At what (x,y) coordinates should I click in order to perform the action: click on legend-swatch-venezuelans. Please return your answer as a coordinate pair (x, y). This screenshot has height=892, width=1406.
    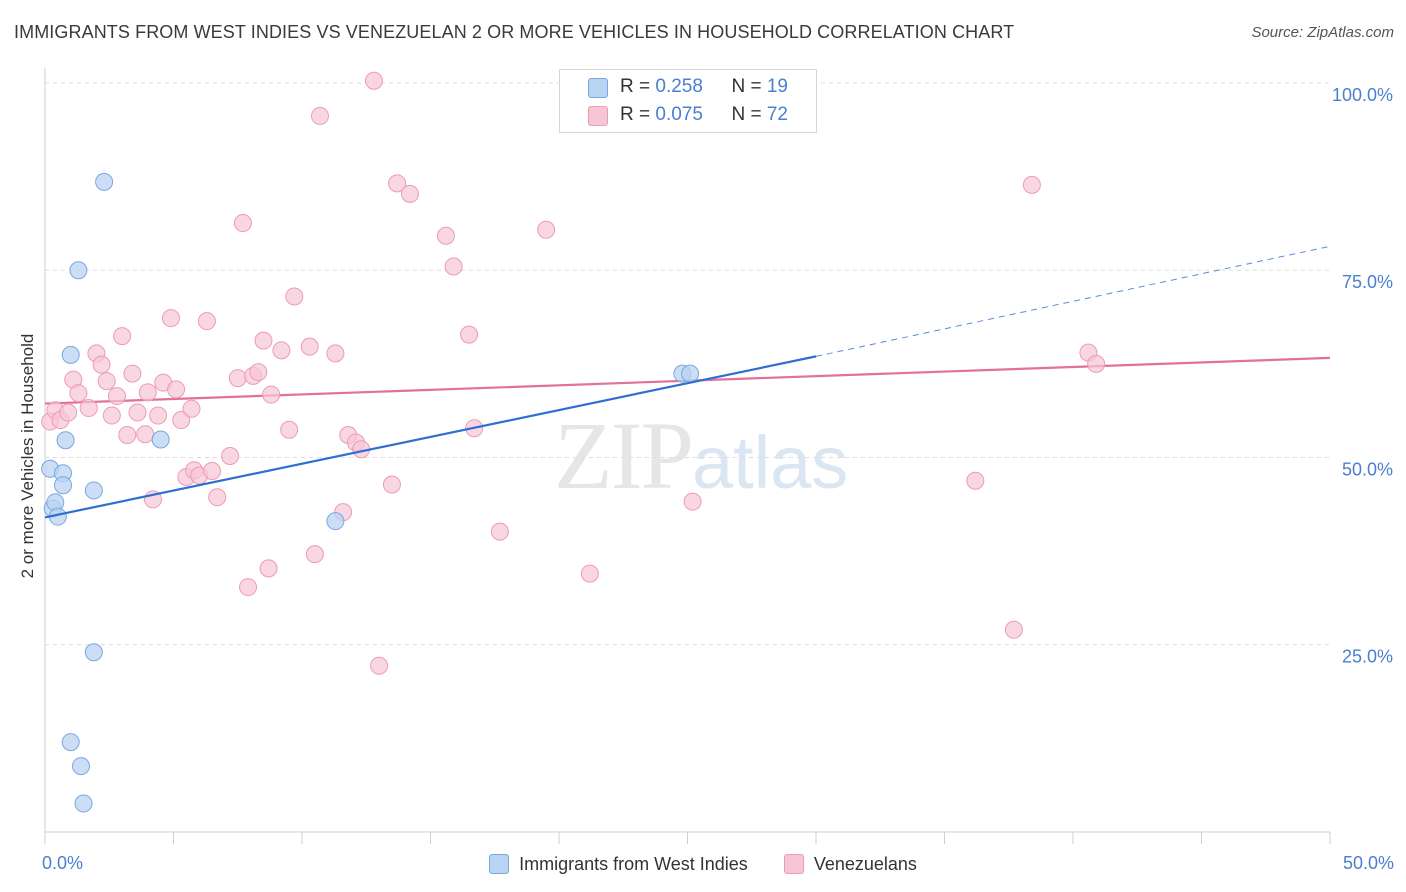
    Looking at the image, I should click on (793, 864).